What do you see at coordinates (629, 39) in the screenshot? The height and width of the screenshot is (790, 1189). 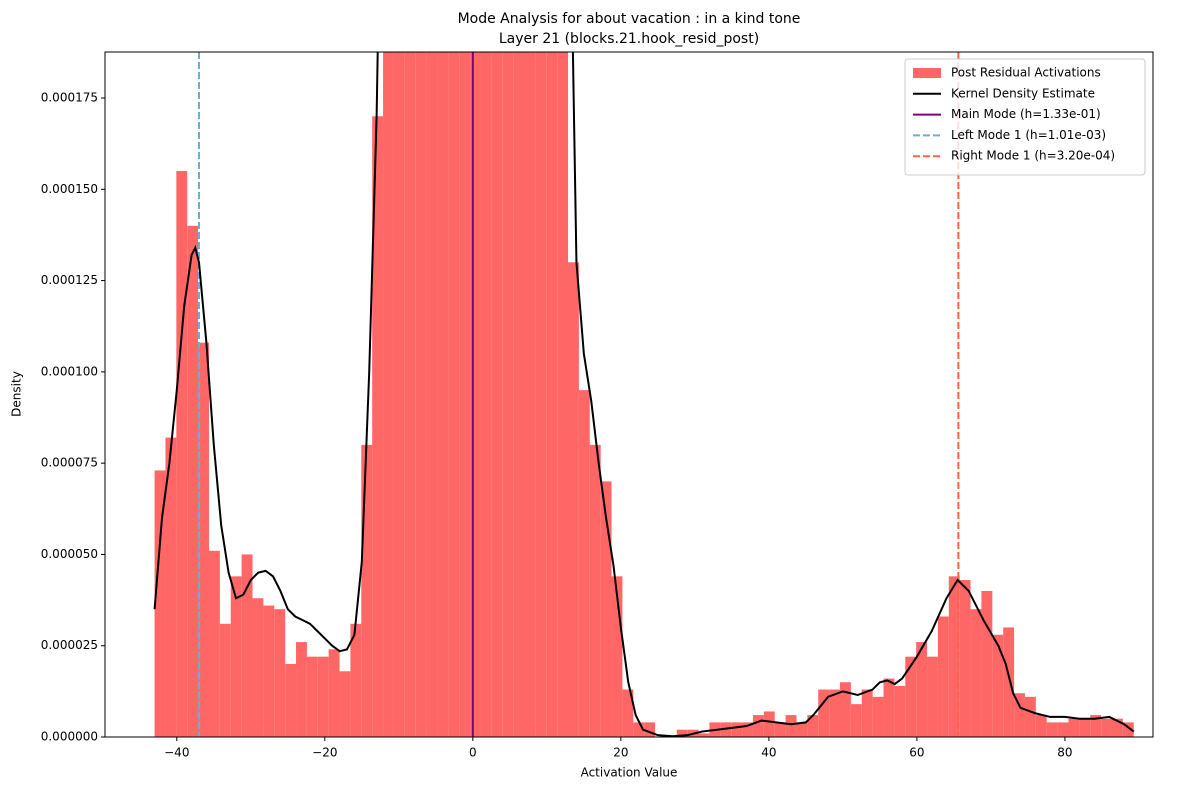 I see `chart-subtitle: Layer 21 (blocks.21.hook_resid_post)` at bounding box center [629, 39].